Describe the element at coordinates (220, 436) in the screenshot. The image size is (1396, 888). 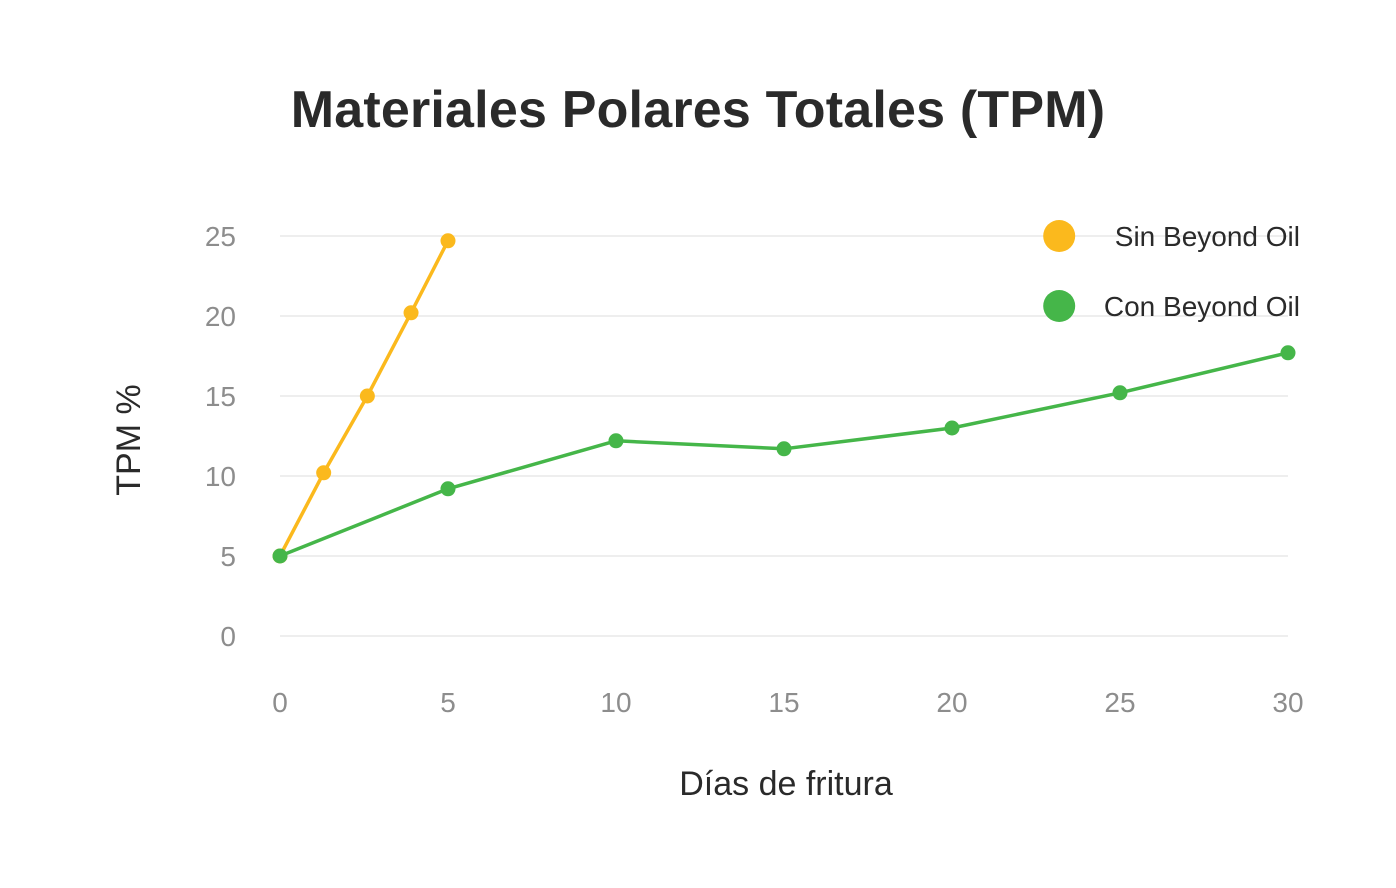
I see `y-axis-ticks: 0 5 10 15 20 25` at that location.